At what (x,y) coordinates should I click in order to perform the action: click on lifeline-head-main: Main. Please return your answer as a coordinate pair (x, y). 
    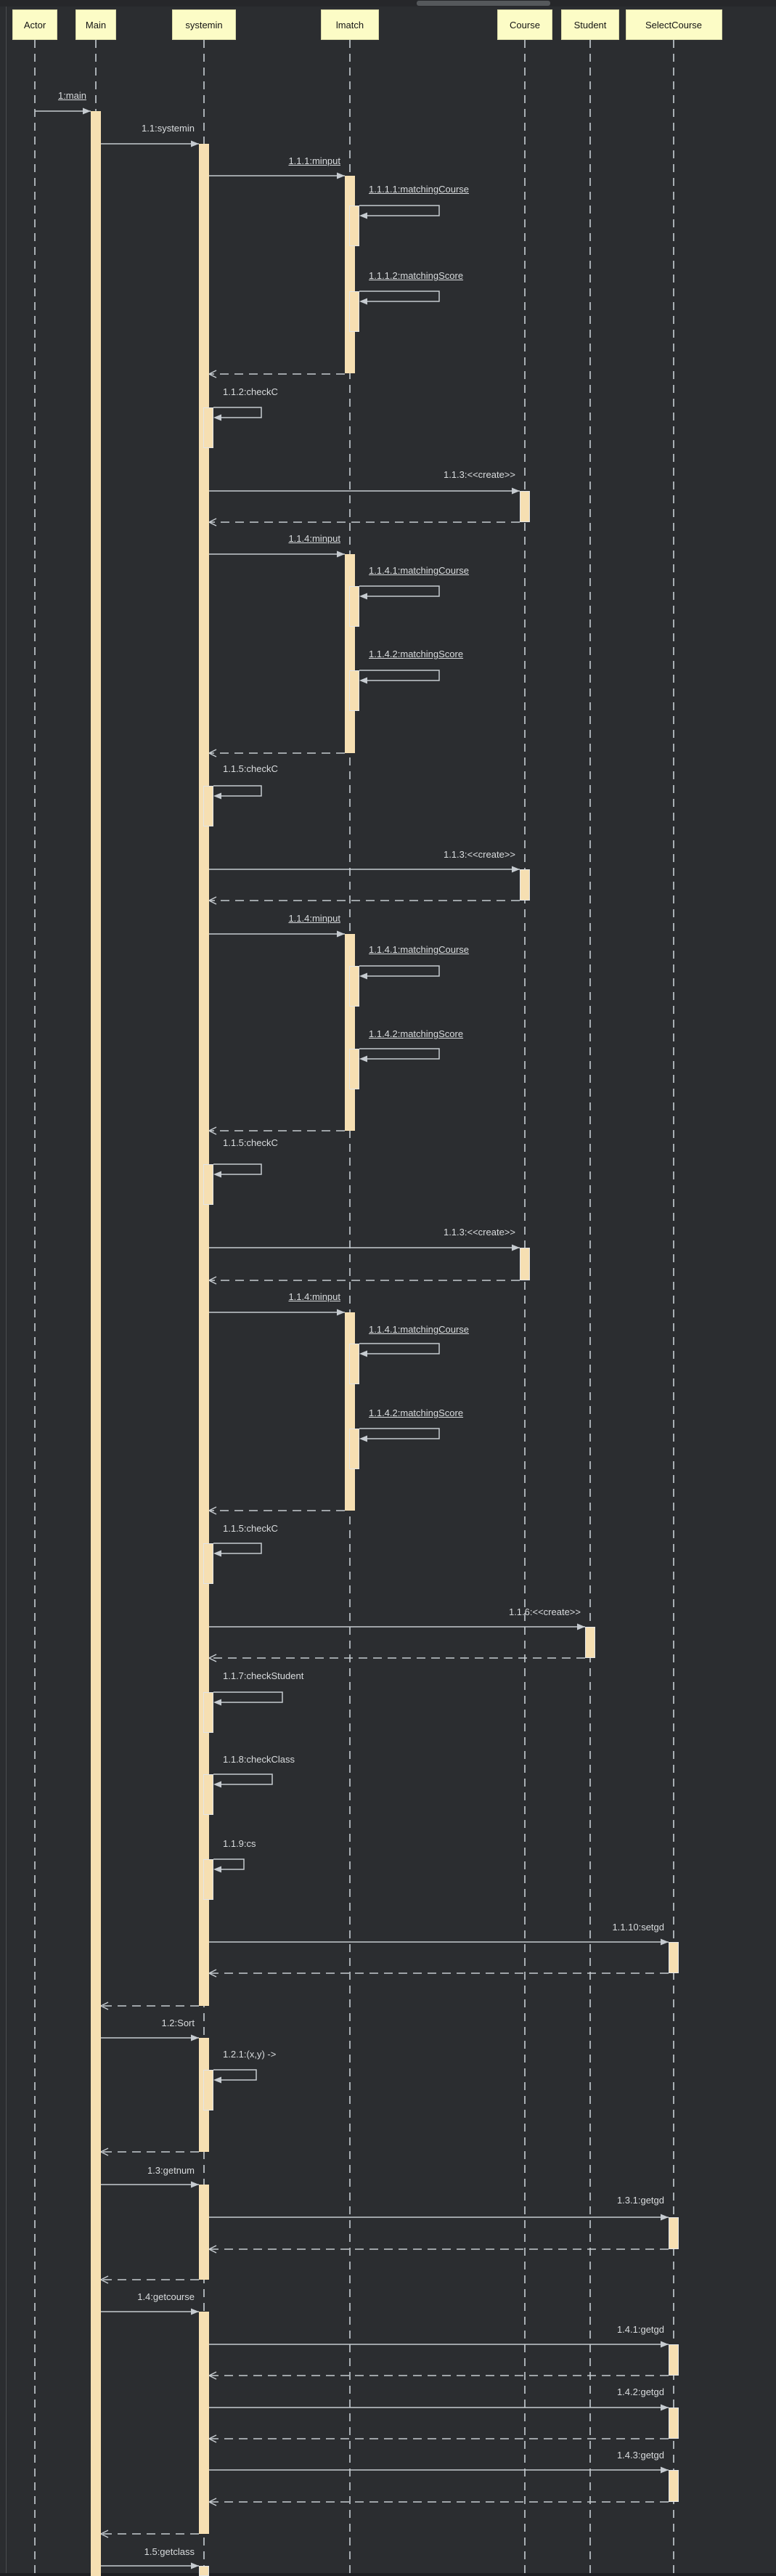
    Looking at the image, I should click on (95, 24).